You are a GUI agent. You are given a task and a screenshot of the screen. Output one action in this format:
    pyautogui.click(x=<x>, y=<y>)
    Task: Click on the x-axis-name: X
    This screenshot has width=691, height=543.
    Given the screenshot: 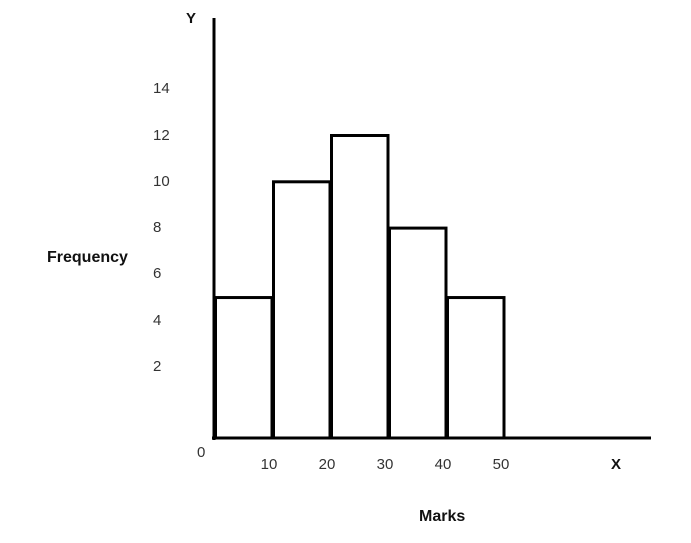 What is the action you would take?
    pyautogui.click(x=616, y=464)
    